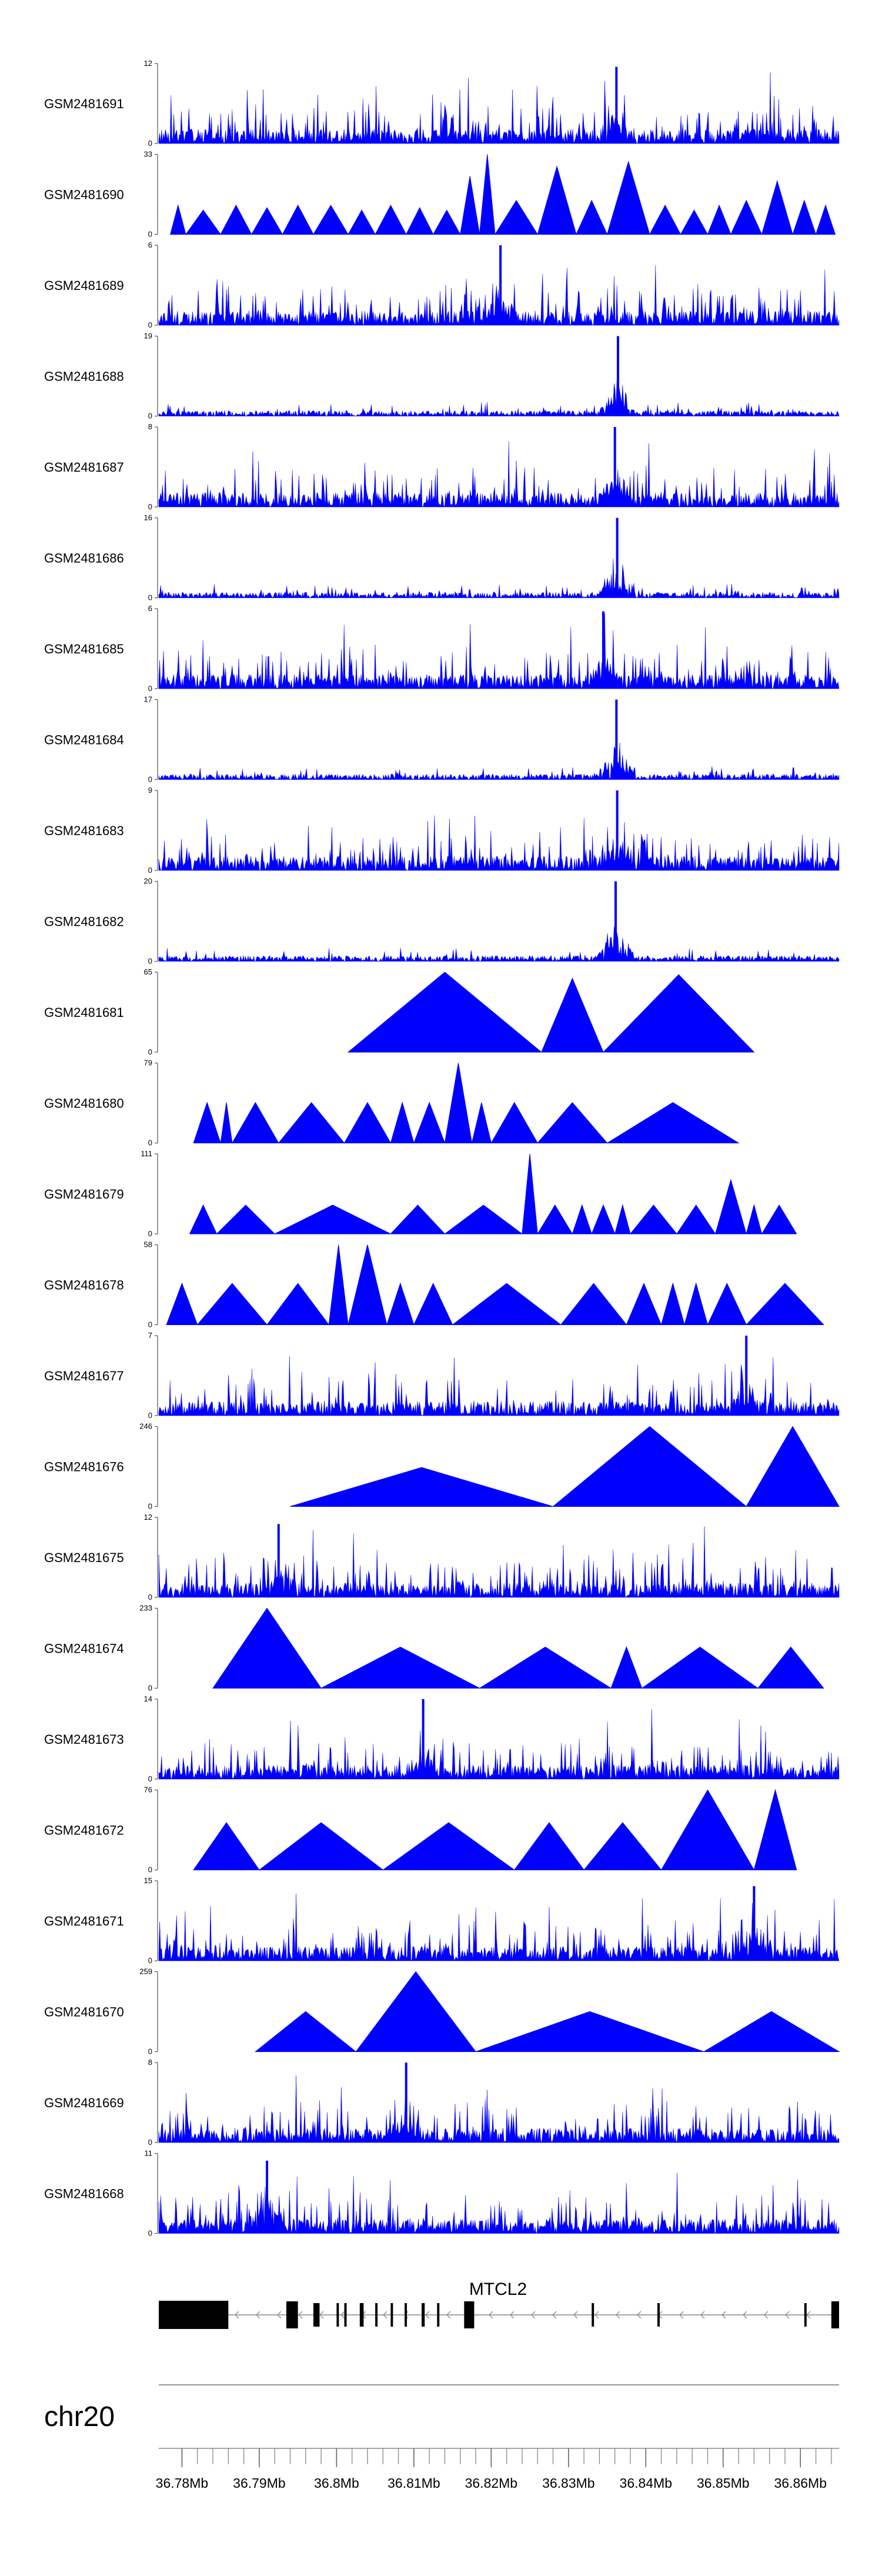 The width and height of the screenshot is (882, 2576). Describe the element at coordinates (84, 376) in the screenshot. I see `track-label: GSM2481688` at that location.